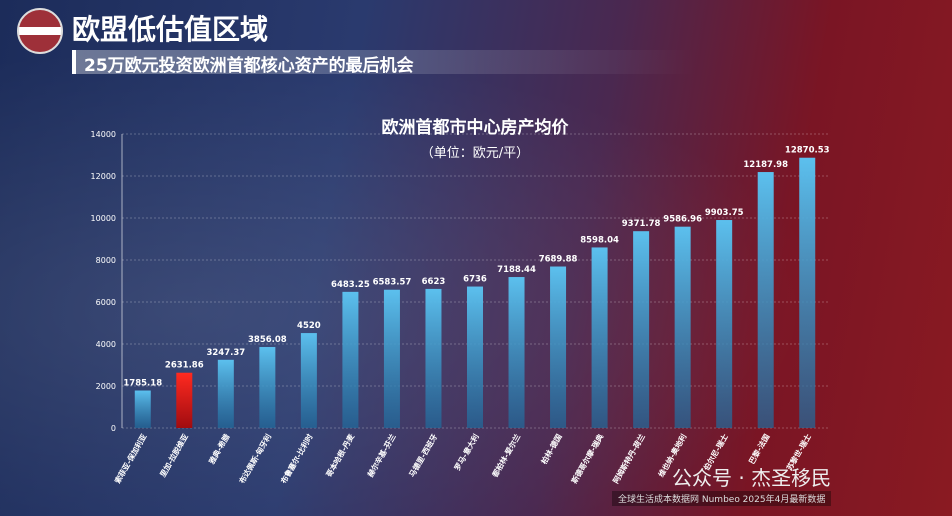 Image resolution: width=952 pixels, height=516 pixels. Describe the element at coordinates (218, 449) in the screenshot. I see `x-tick-label: 雅典-希腊` at that location.